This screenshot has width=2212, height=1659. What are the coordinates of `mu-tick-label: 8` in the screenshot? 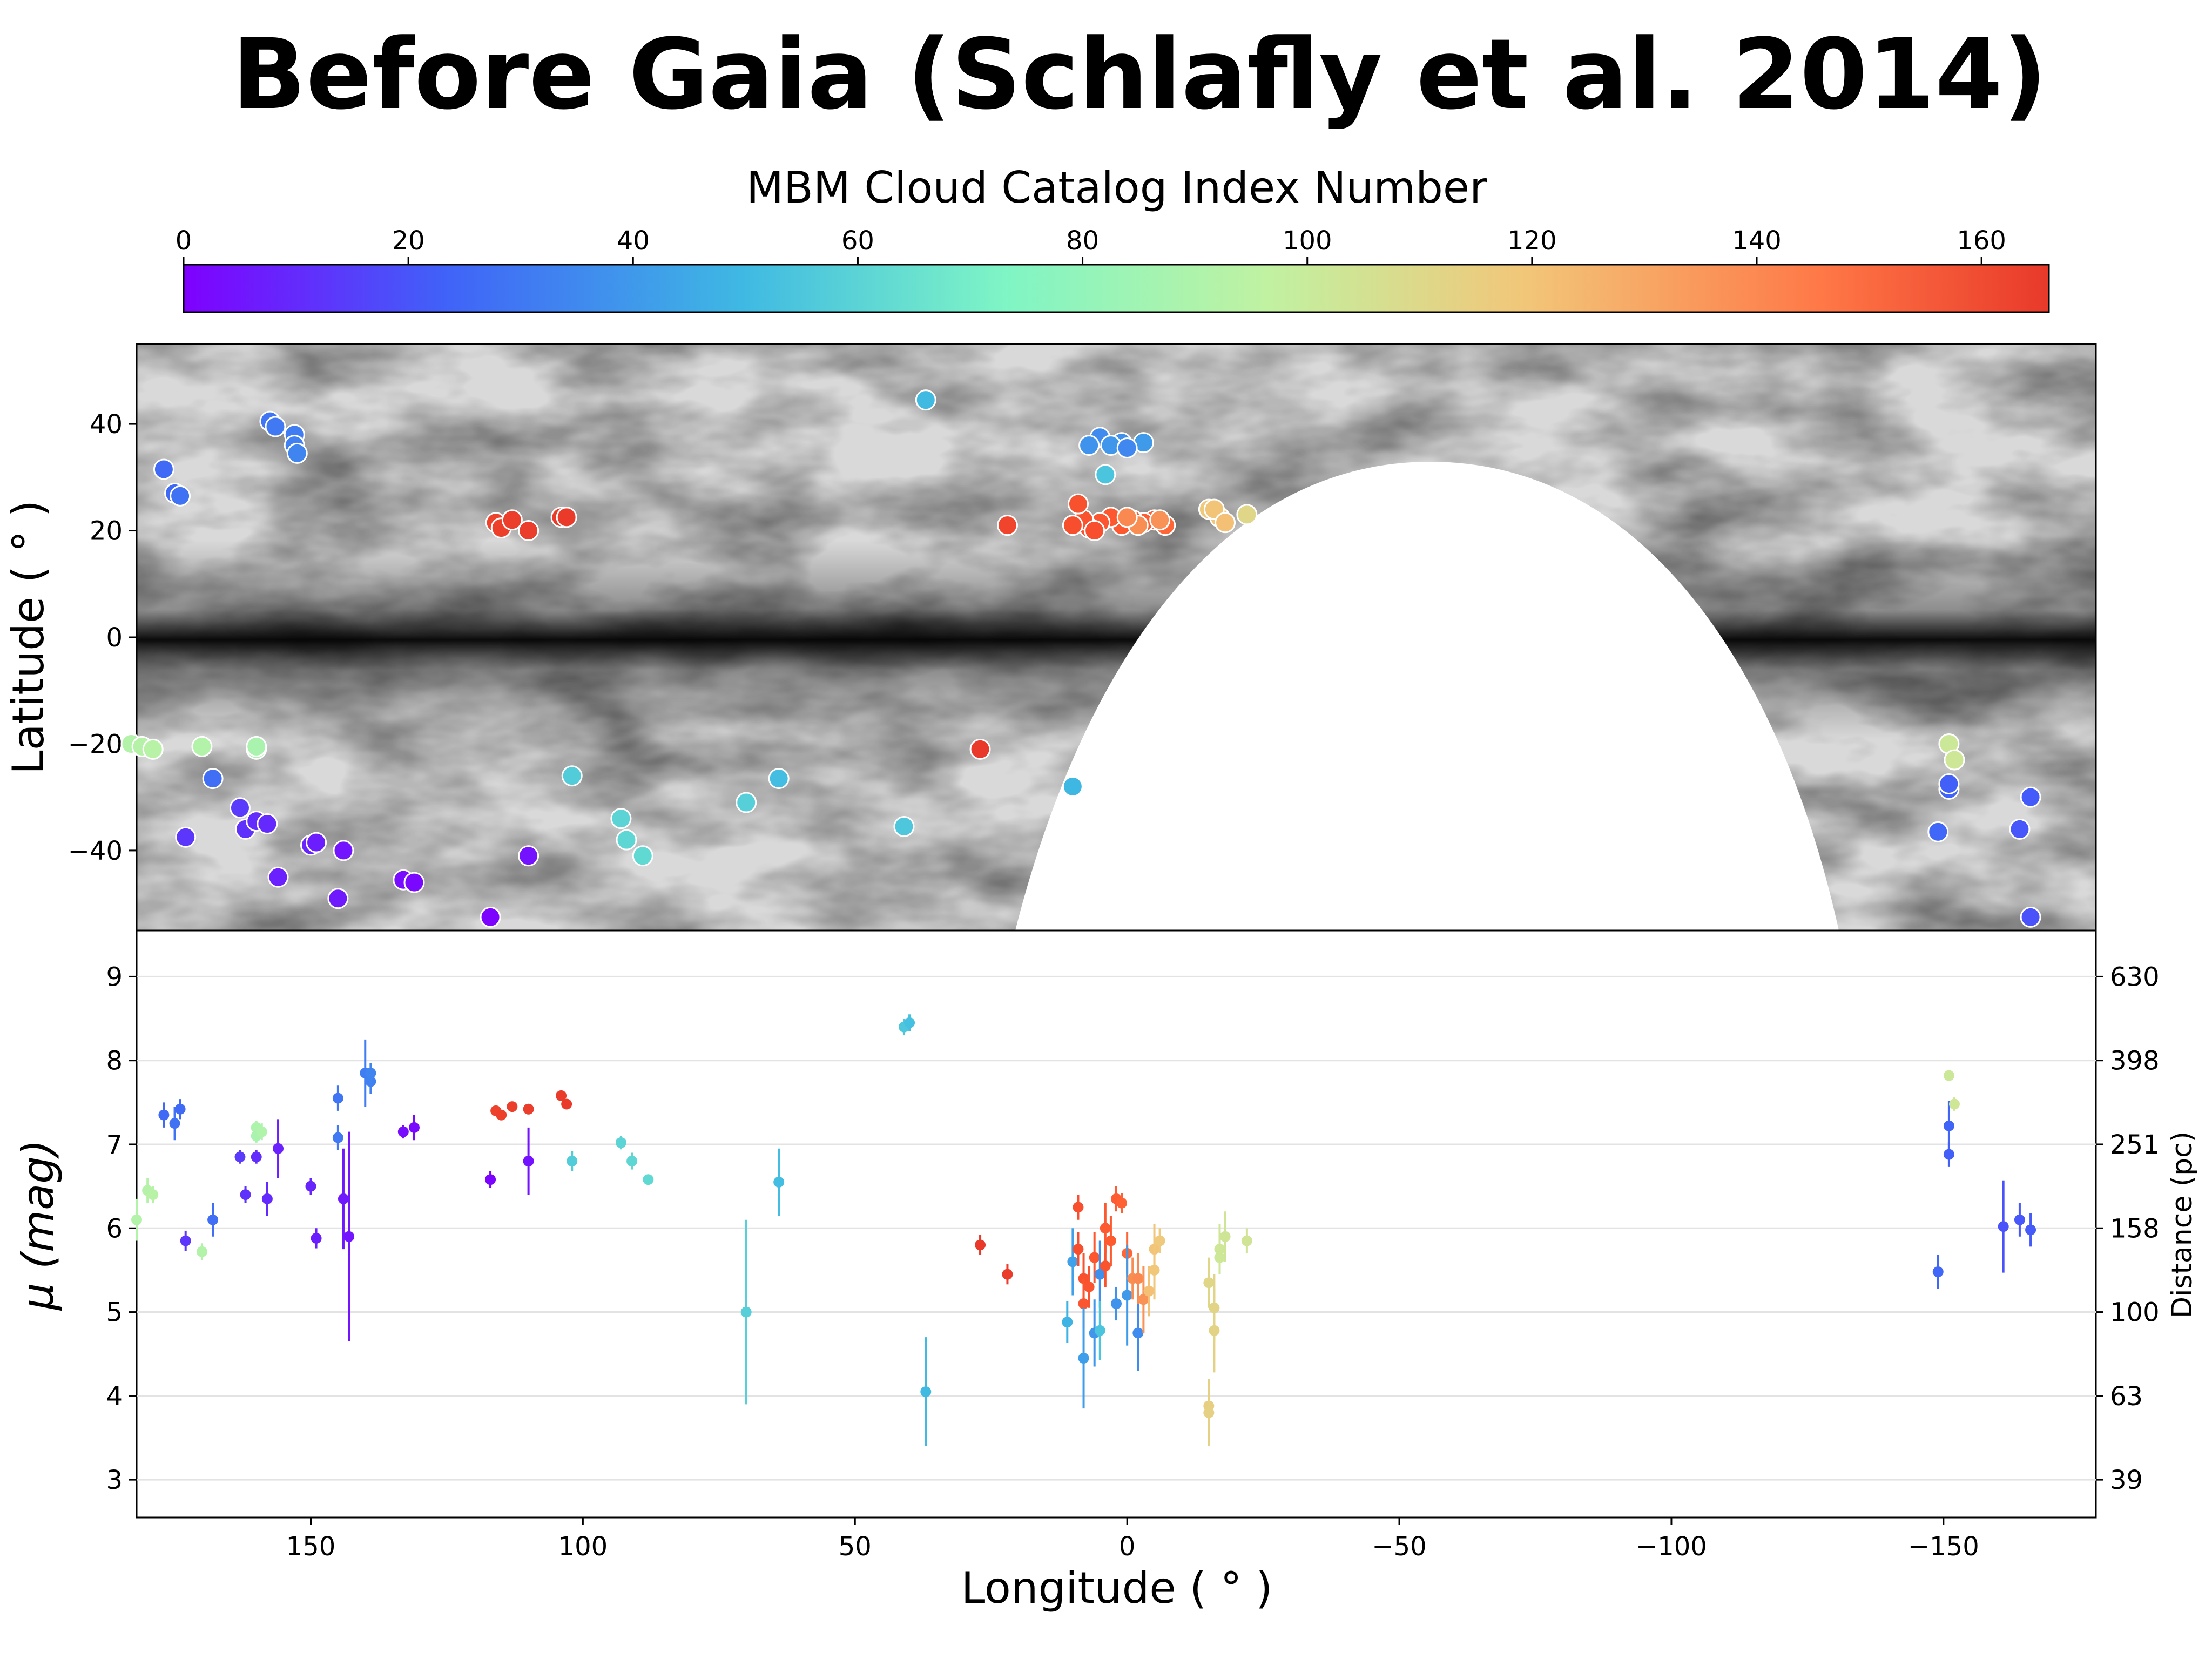 It's located at (114, 1061).